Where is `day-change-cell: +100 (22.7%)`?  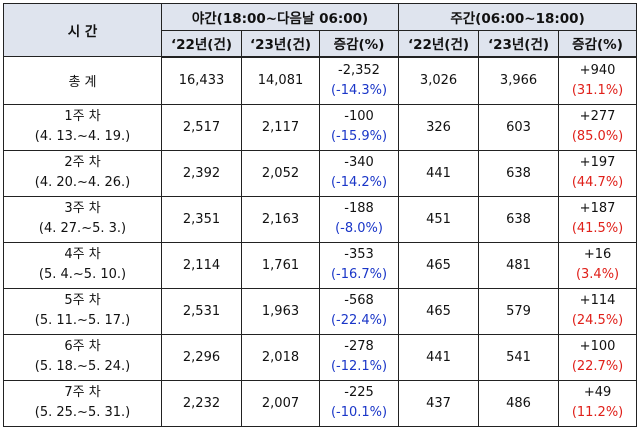
day-change-cell: +100 (22.7%) is located at coordinates (598, 357).